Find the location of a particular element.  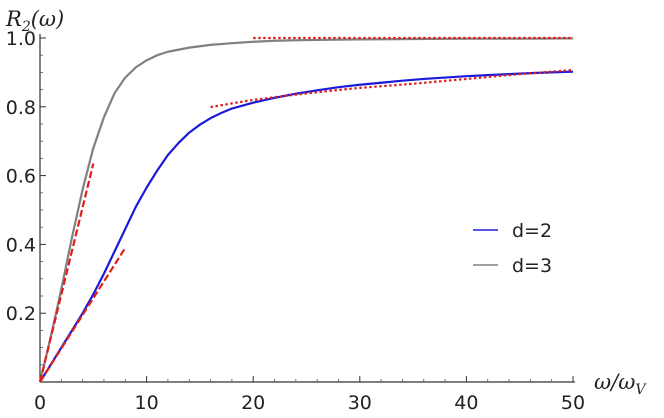

x-ticks: 0 10 20 30 40 50 is located at coordinates (309, 395).